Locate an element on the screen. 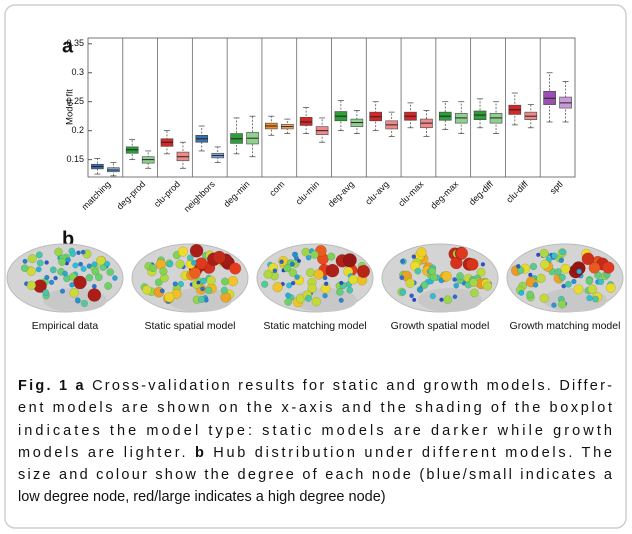 The image size is (632, 534). panel-label: a is located at coordinates (68, 46).